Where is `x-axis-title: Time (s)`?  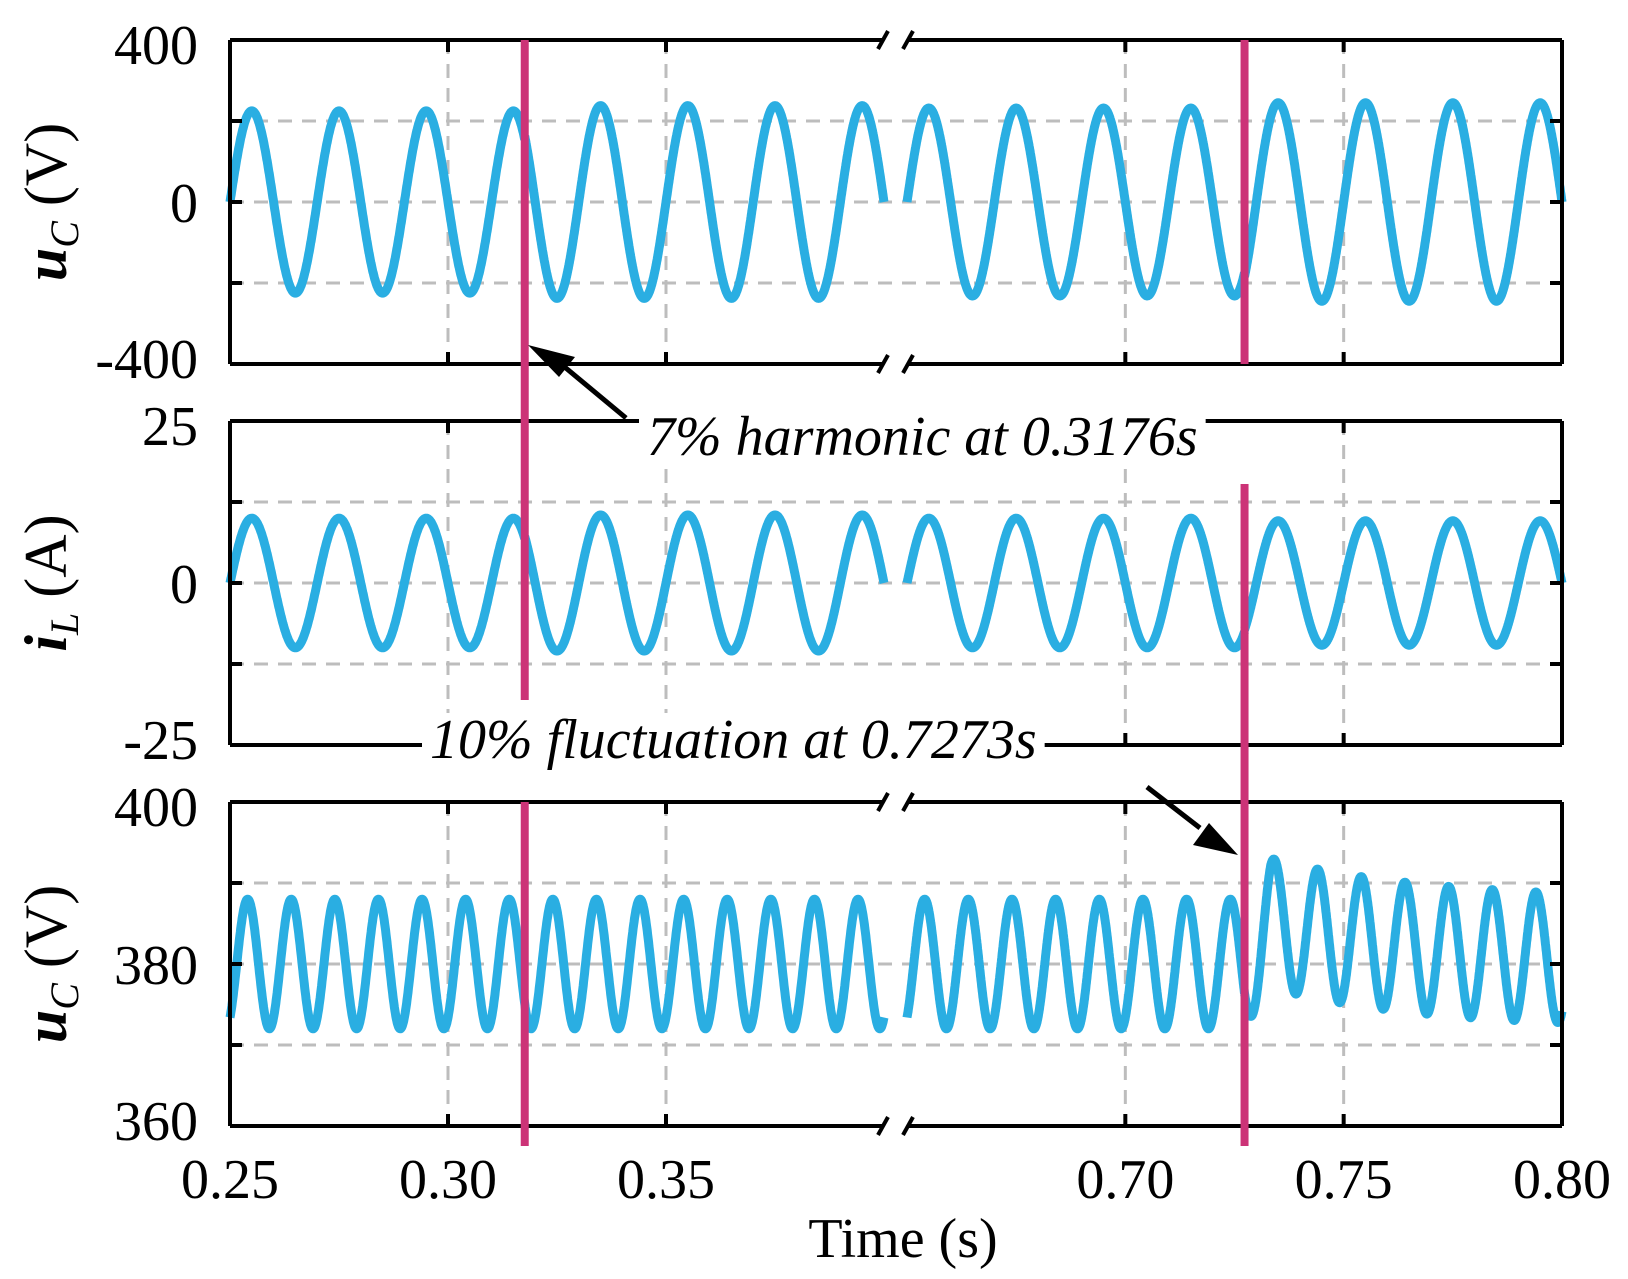 x-axis-title: Time (s) is located at coordinates (902, 1239).